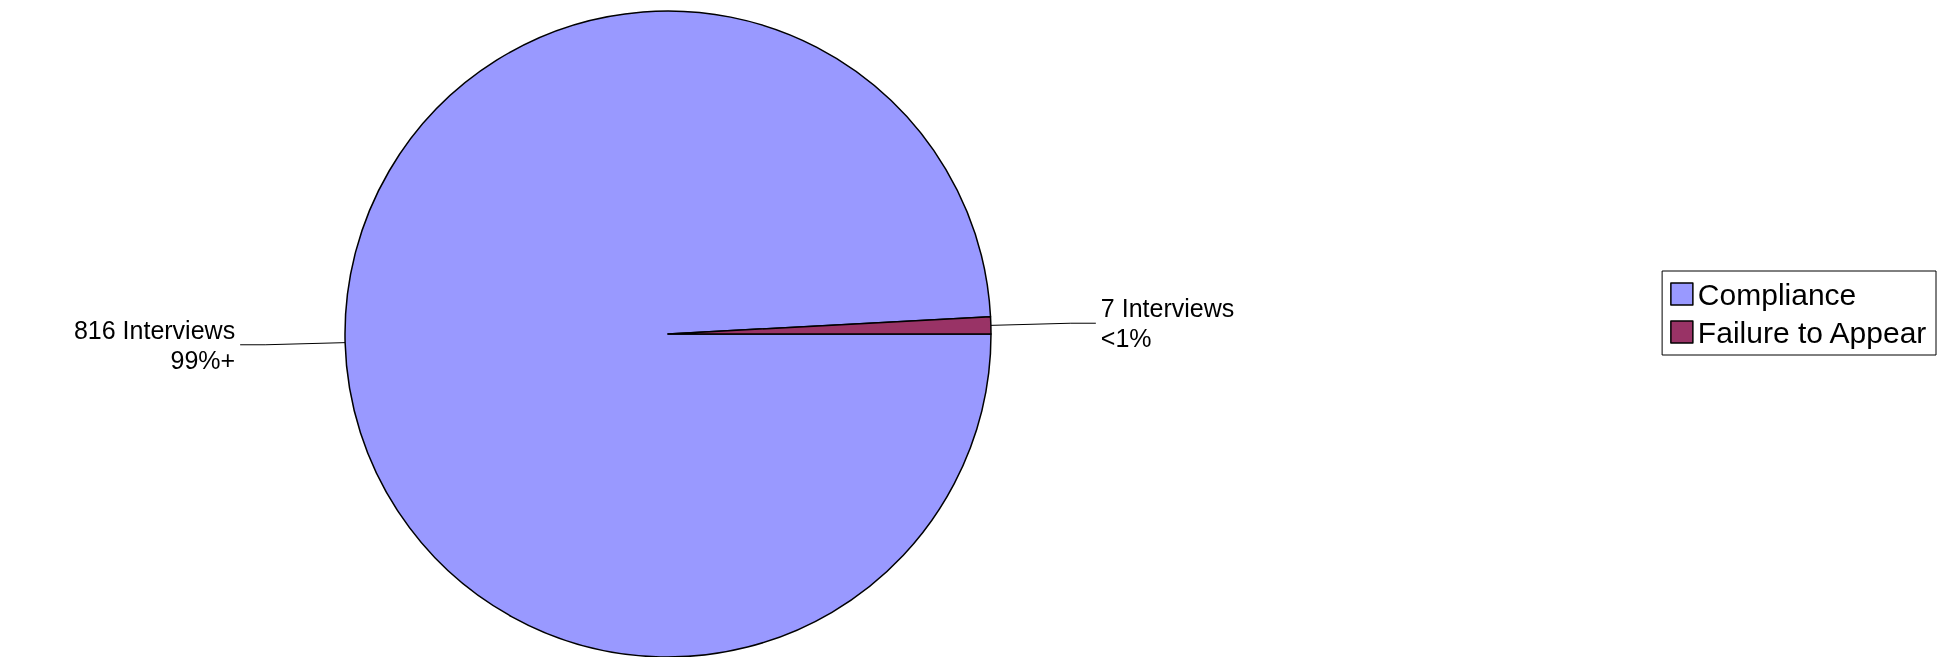 The width and height of the screenshot is (1948, 657). What do you see at coordinates (1812, 332) in the screenshot?
I see `legend-label: Failure to Appear` at bounding box center [1812, 332].